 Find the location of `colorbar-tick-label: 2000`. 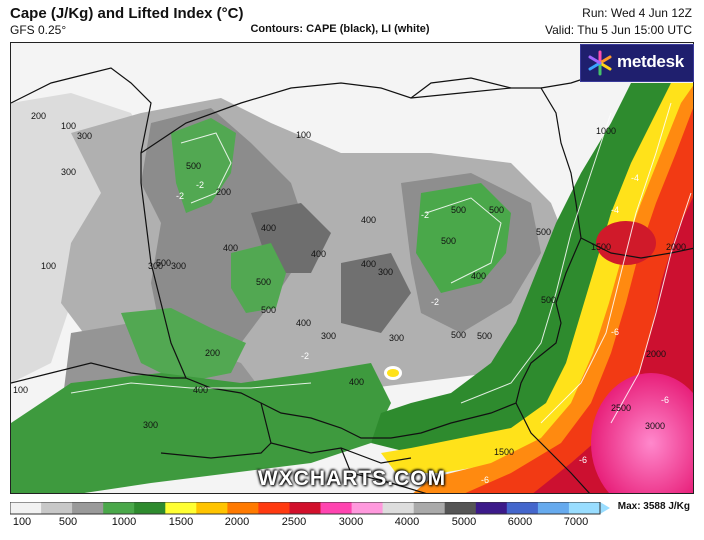

colorbar-tick-label: 2000 is located at coordinates (237, 522).